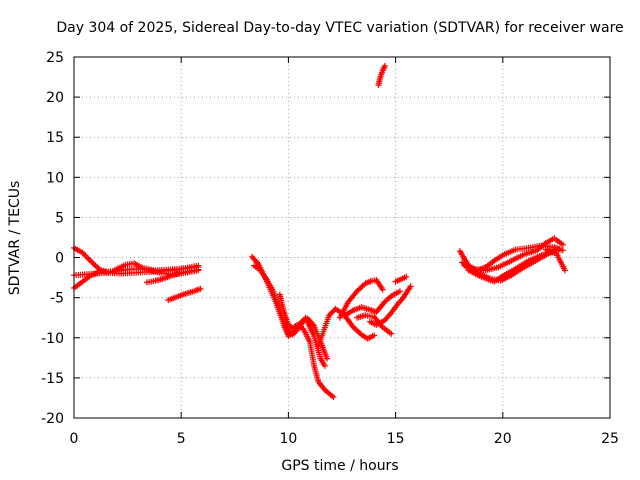 The width and height of the screenshot is (640, 480). I want to click on x-tick-label: 10, so click(288, 439).